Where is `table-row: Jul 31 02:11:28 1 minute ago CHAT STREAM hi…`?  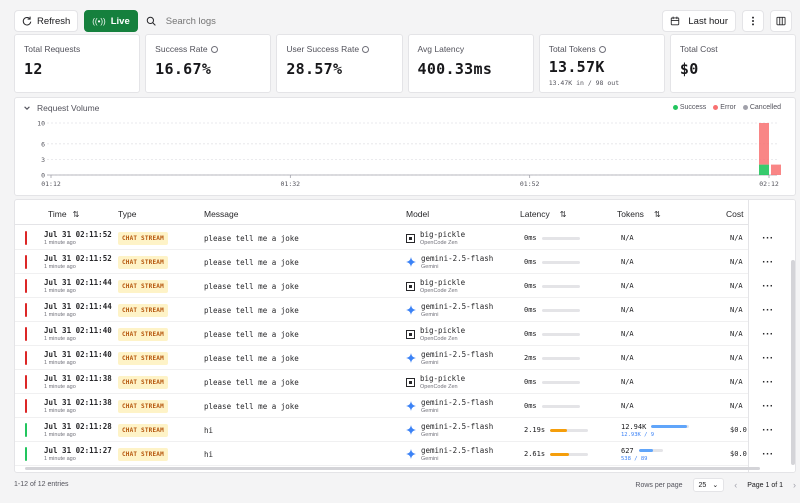 table-row: Jul 31 02:11:28 1 minute ago CHAT STREAM hi… is located at coordinates (405, 430).